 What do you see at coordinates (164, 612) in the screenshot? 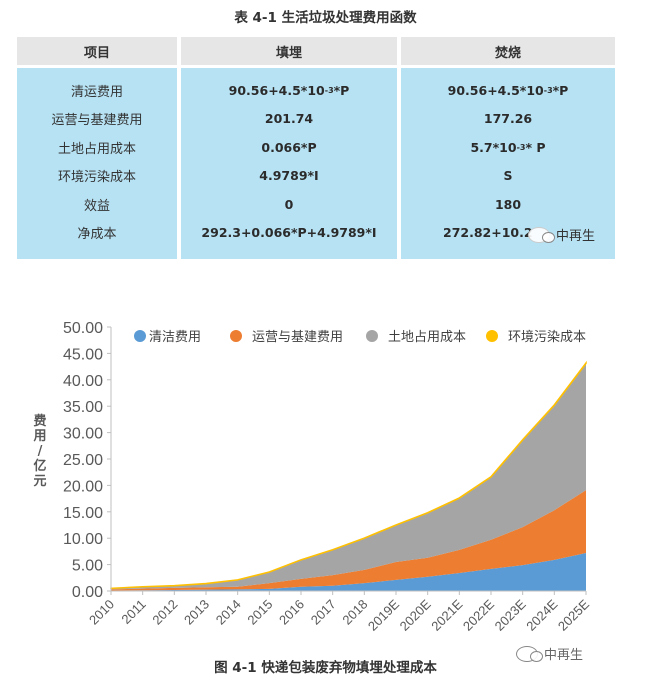
I see `x-tick-label: 2012` at bounding box center [164, 612].